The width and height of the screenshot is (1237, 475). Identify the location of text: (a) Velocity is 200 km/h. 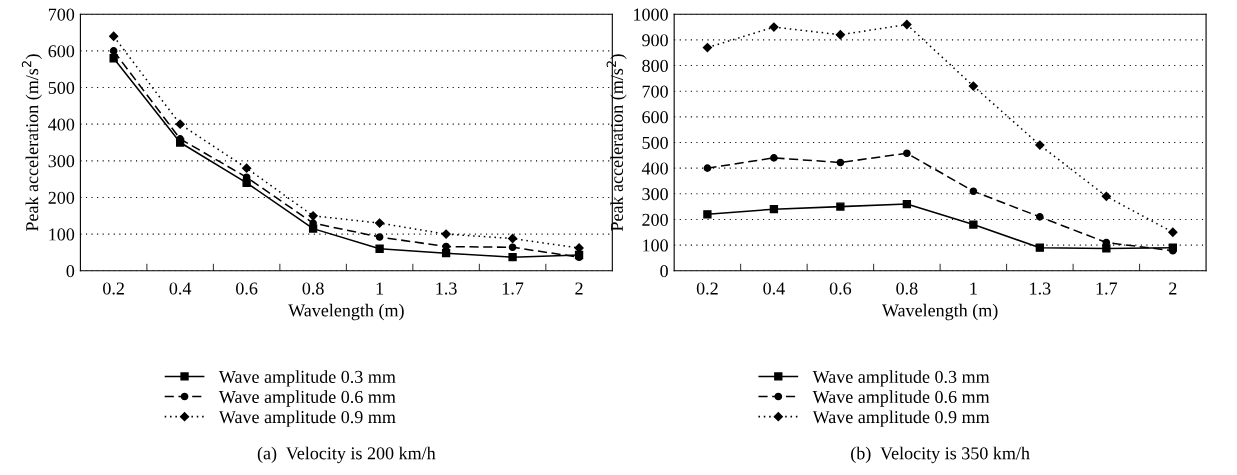
(346, 455).